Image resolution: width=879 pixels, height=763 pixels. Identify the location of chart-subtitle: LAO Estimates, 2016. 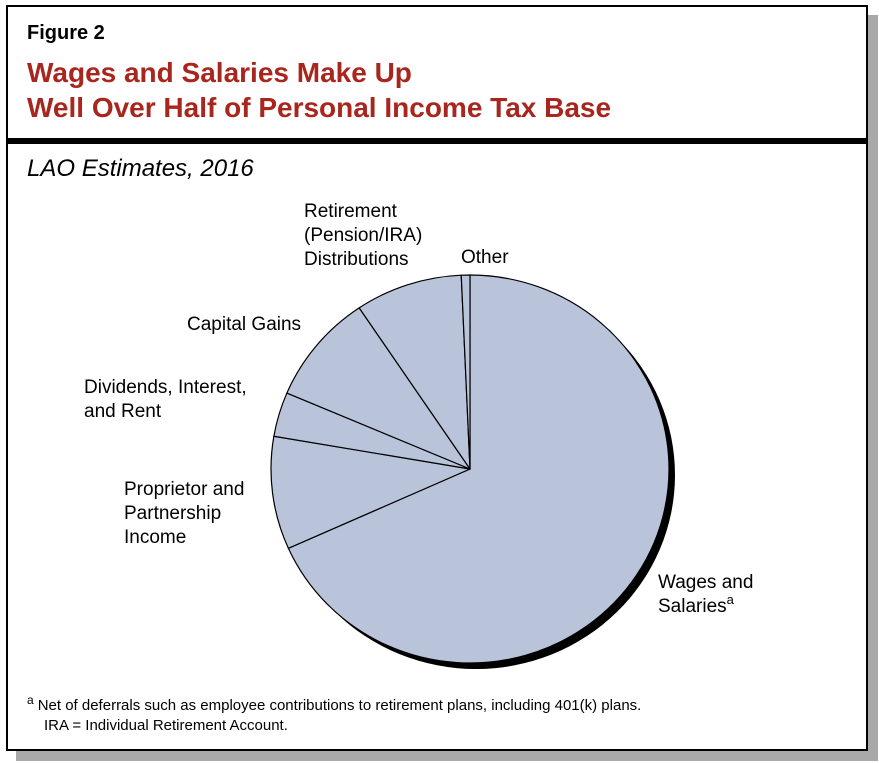
(140, 168).